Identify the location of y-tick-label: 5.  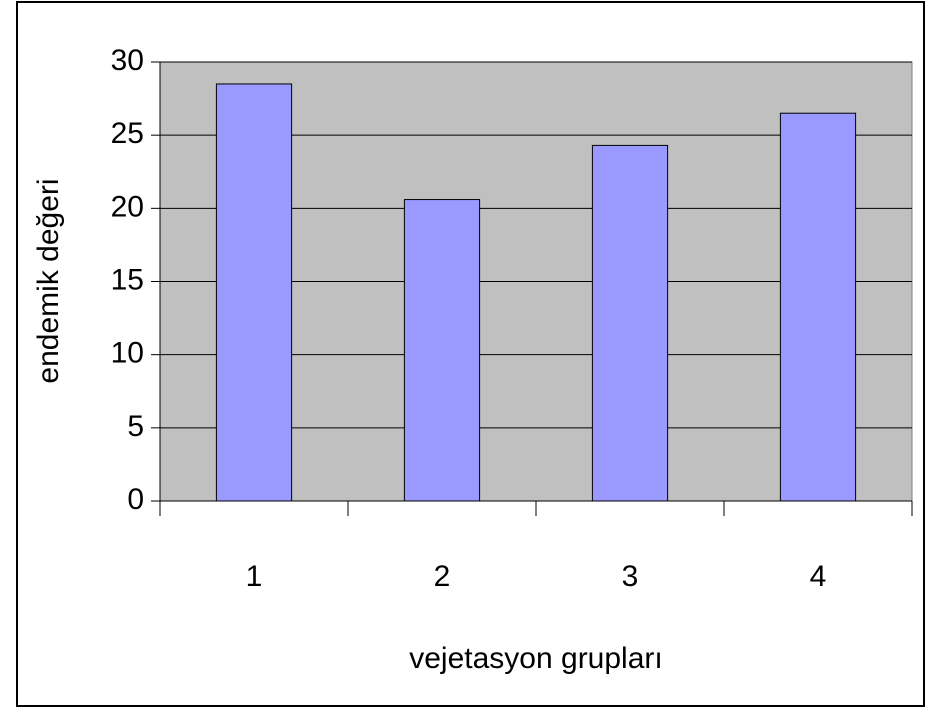
(135, 426).